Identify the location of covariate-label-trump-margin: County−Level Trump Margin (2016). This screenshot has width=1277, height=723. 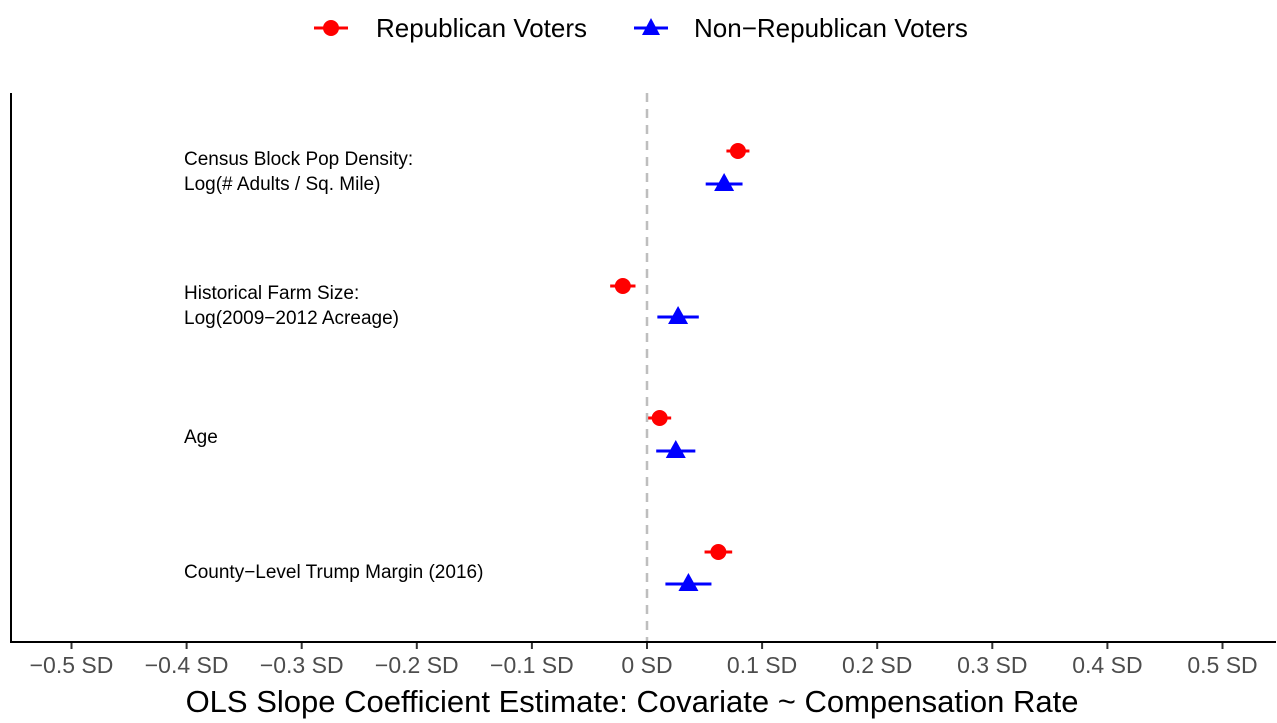
(333, 572).